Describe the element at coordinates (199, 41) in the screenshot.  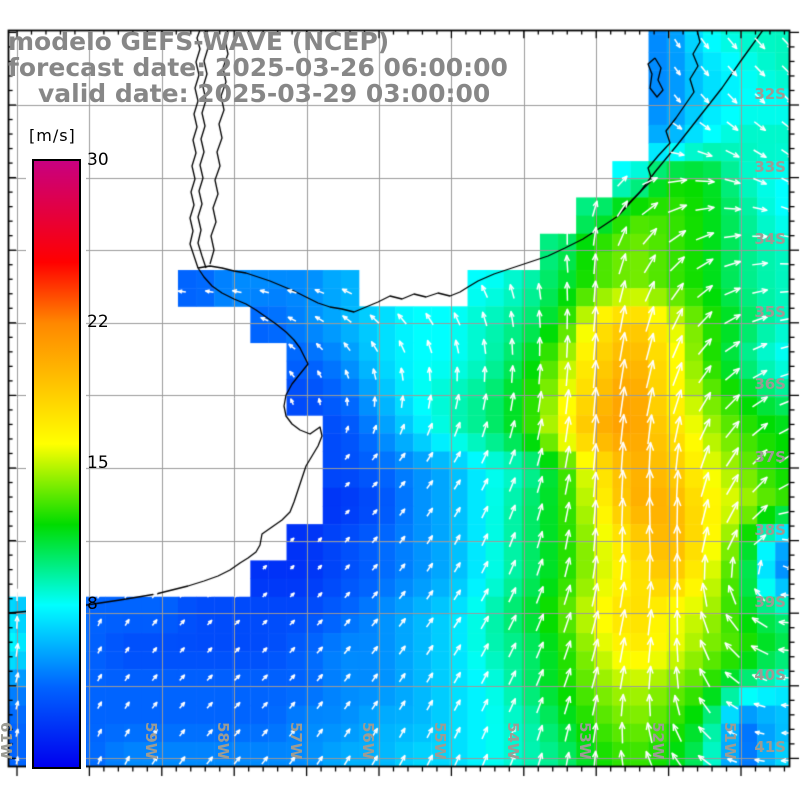
I see `model-title: modelo GEFS-WAVE (NCEP)` at that location.